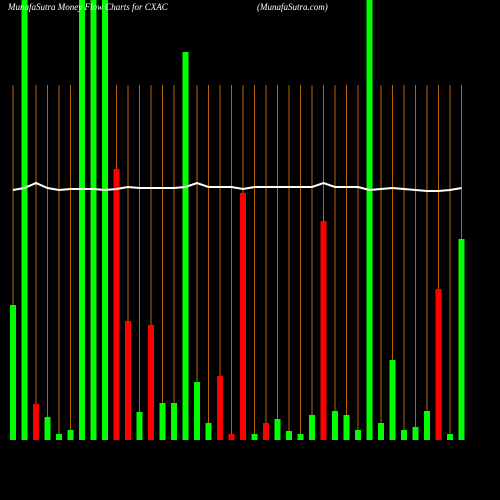 This screenshot has width=500, height=500. What do you see at coordinates (88, 7) in the screenshot?
I see `chart-title: MunafaSutra Money Flow Charts for CXAC` at bounding box center [88, 7].